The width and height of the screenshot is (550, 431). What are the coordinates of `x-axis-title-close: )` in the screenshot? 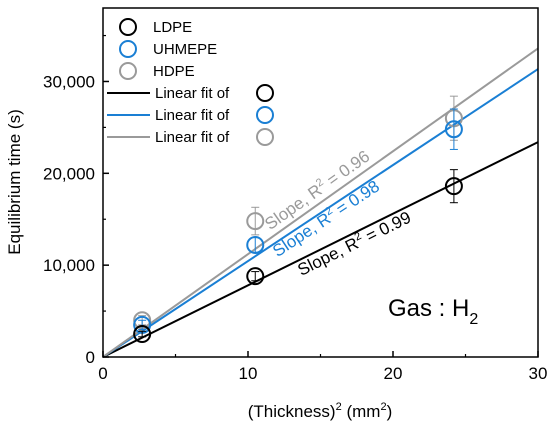 It's located at (390, 411).